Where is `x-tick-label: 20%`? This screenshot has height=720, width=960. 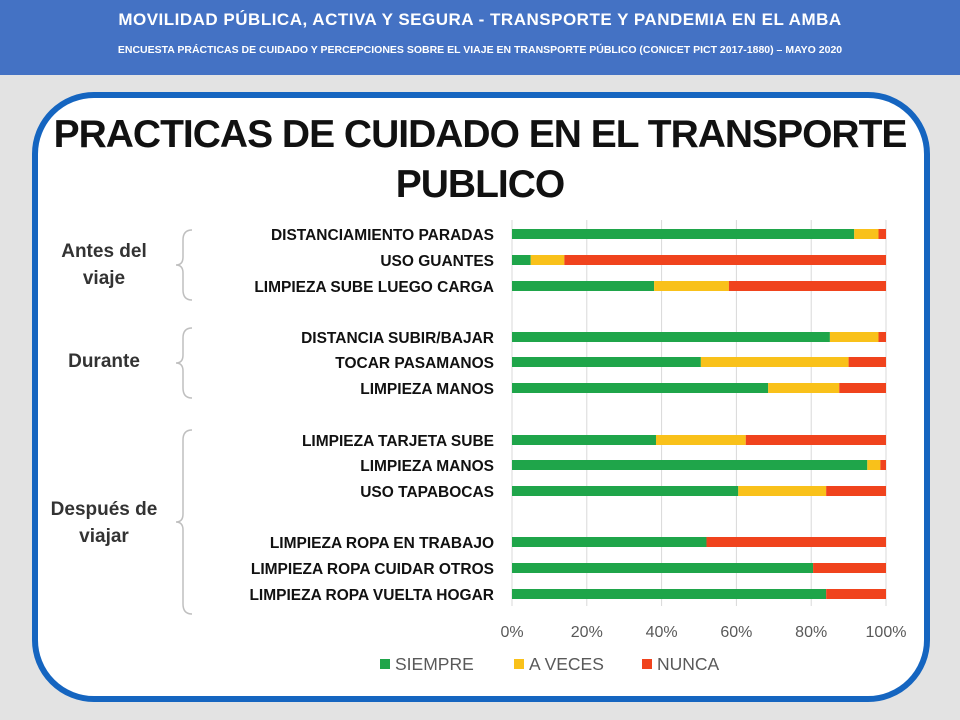 x-tick-label: 20% is located at coordinates (587, 632).